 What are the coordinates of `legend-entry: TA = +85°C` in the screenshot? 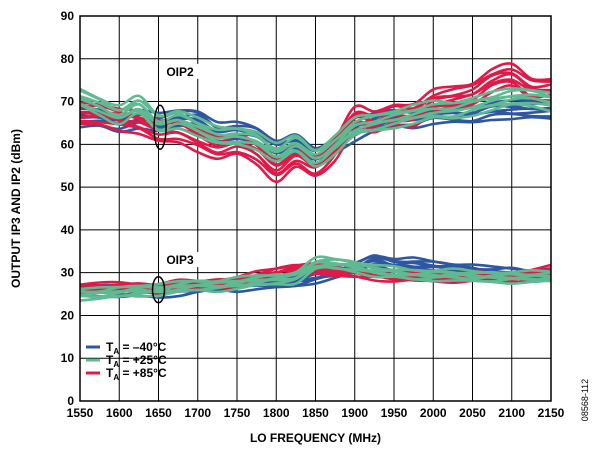 It's located at (136, 374).